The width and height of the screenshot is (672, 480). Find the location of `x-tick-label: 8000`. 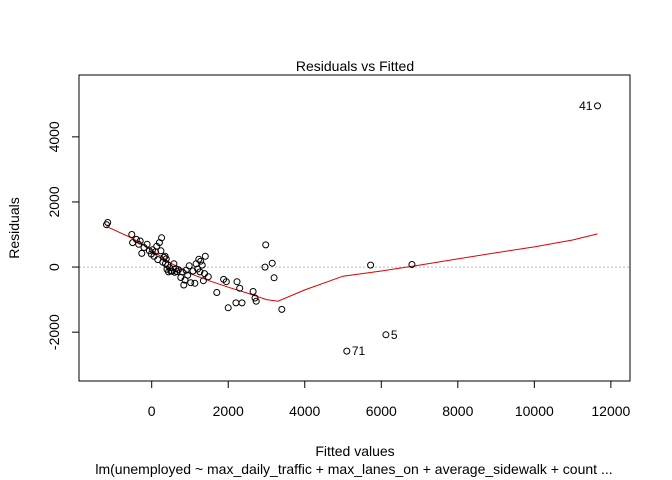

x-tick-label: 8000 is located at coordinates (457, 411).